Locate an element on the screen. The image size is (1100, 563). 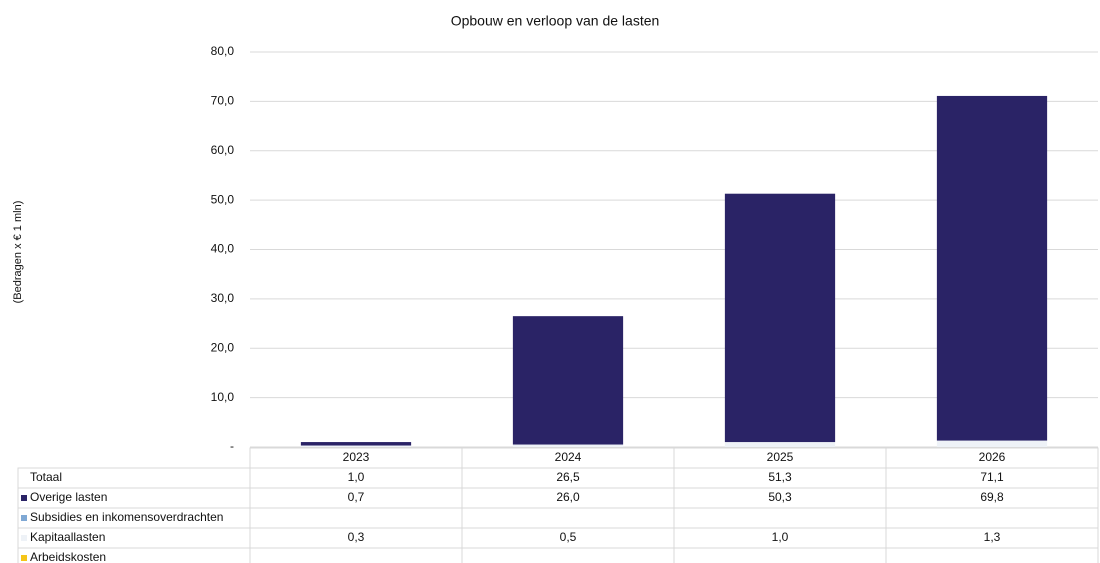
y-tick-label: 30,0 is located at coordinates (223, 298).